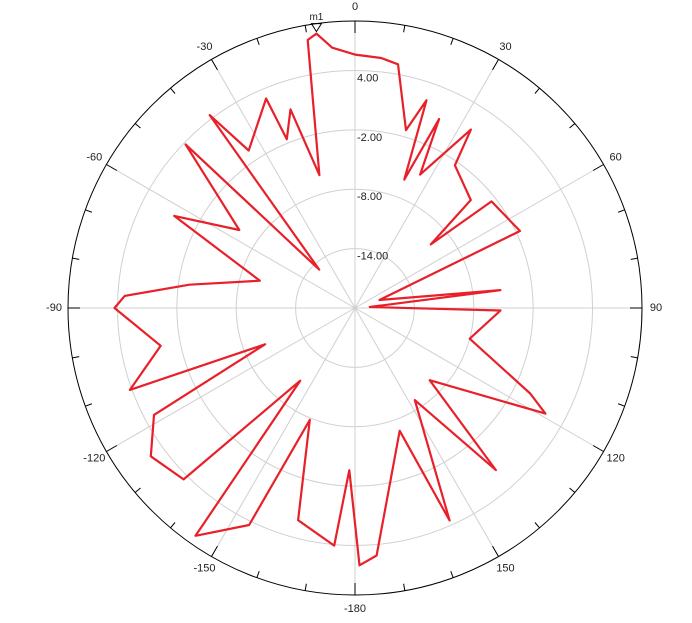 The height and width of the screenshot is (623, 692). I want to click on theta-tick-label: -180, so click(355, 609).